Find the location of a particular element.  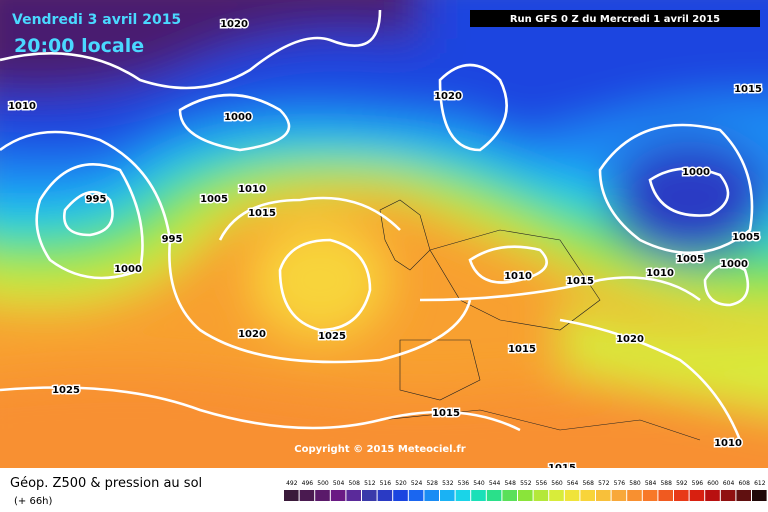

colorbar-label: 516 is located at coordinates (386, 483).